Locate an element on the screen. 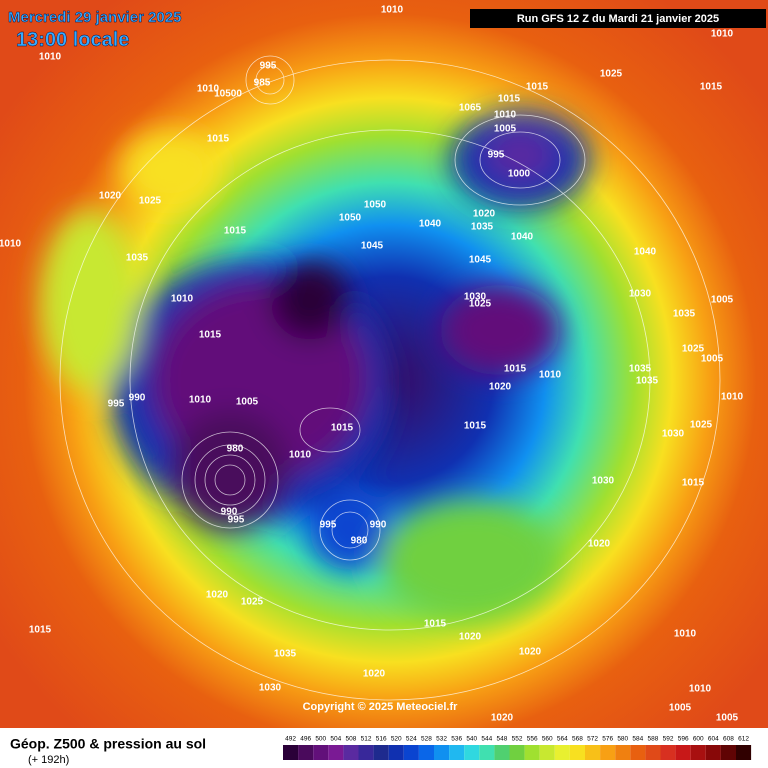  colorbar-label: 580 is located at coordinates (622, 739).